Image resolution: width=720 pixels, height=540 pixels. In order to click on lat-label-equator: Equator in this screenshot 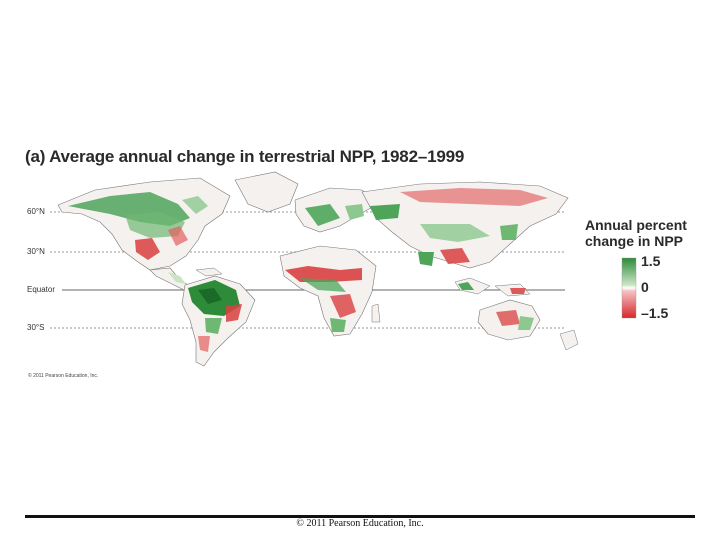, I will do `click(41, 289)`.